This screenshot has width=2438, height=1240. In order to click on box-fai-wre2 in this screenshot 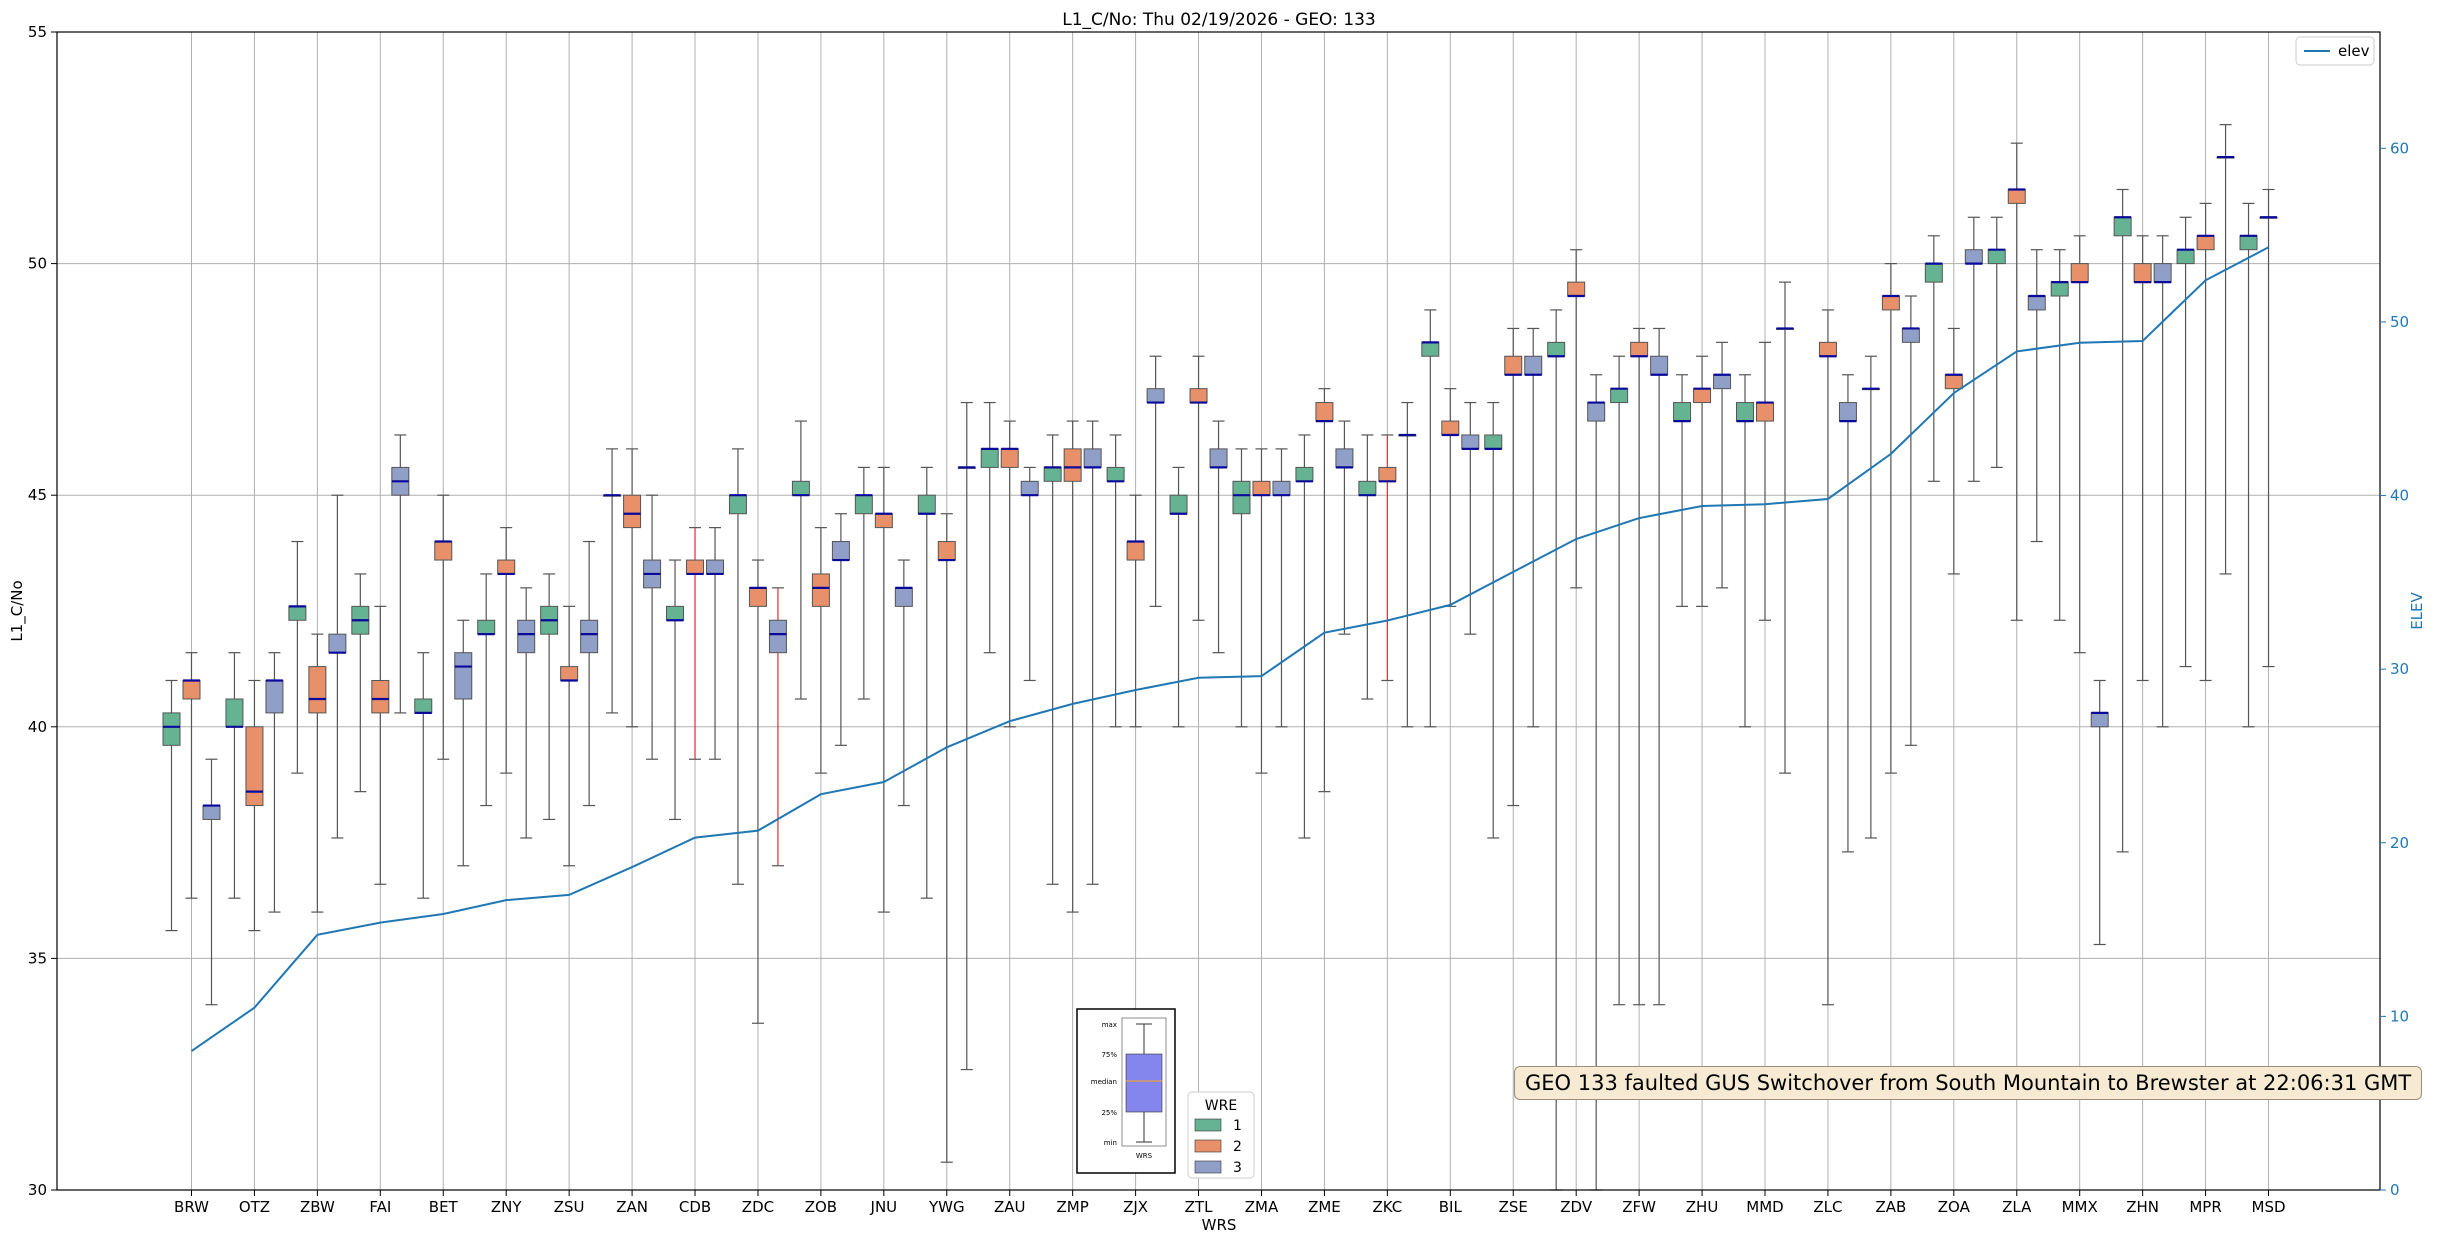, I will do `click(380, 745)`.